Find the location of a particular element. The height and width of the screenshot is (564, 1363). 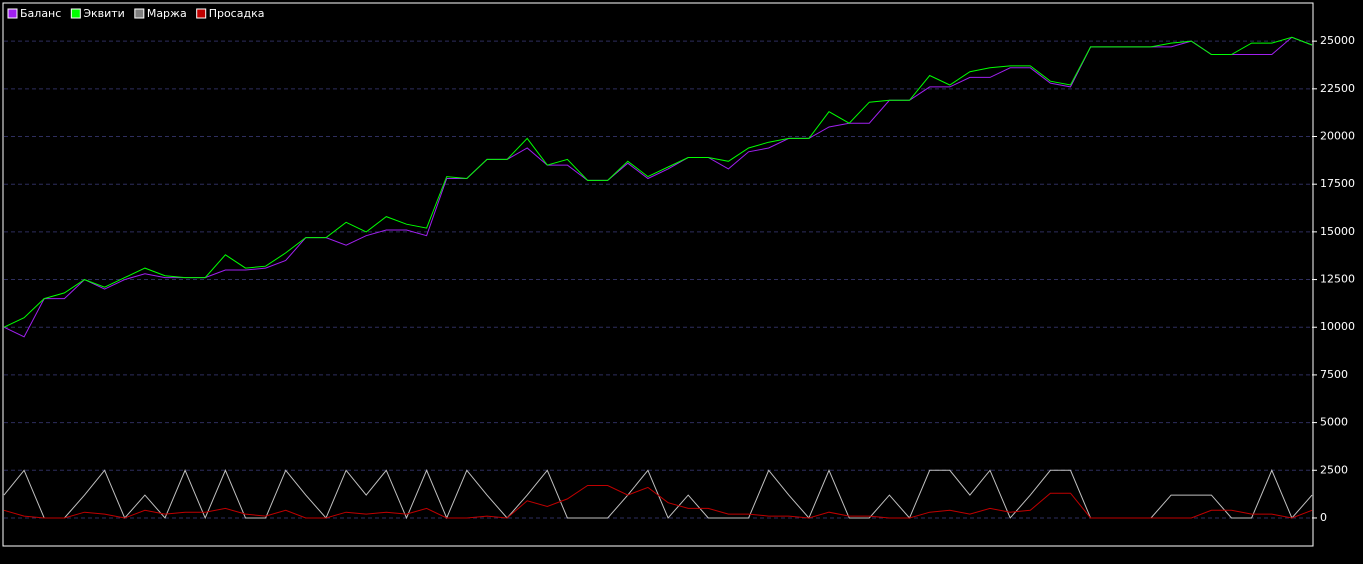

y-tick-label: 0 is located at coordinates (1323, 517).